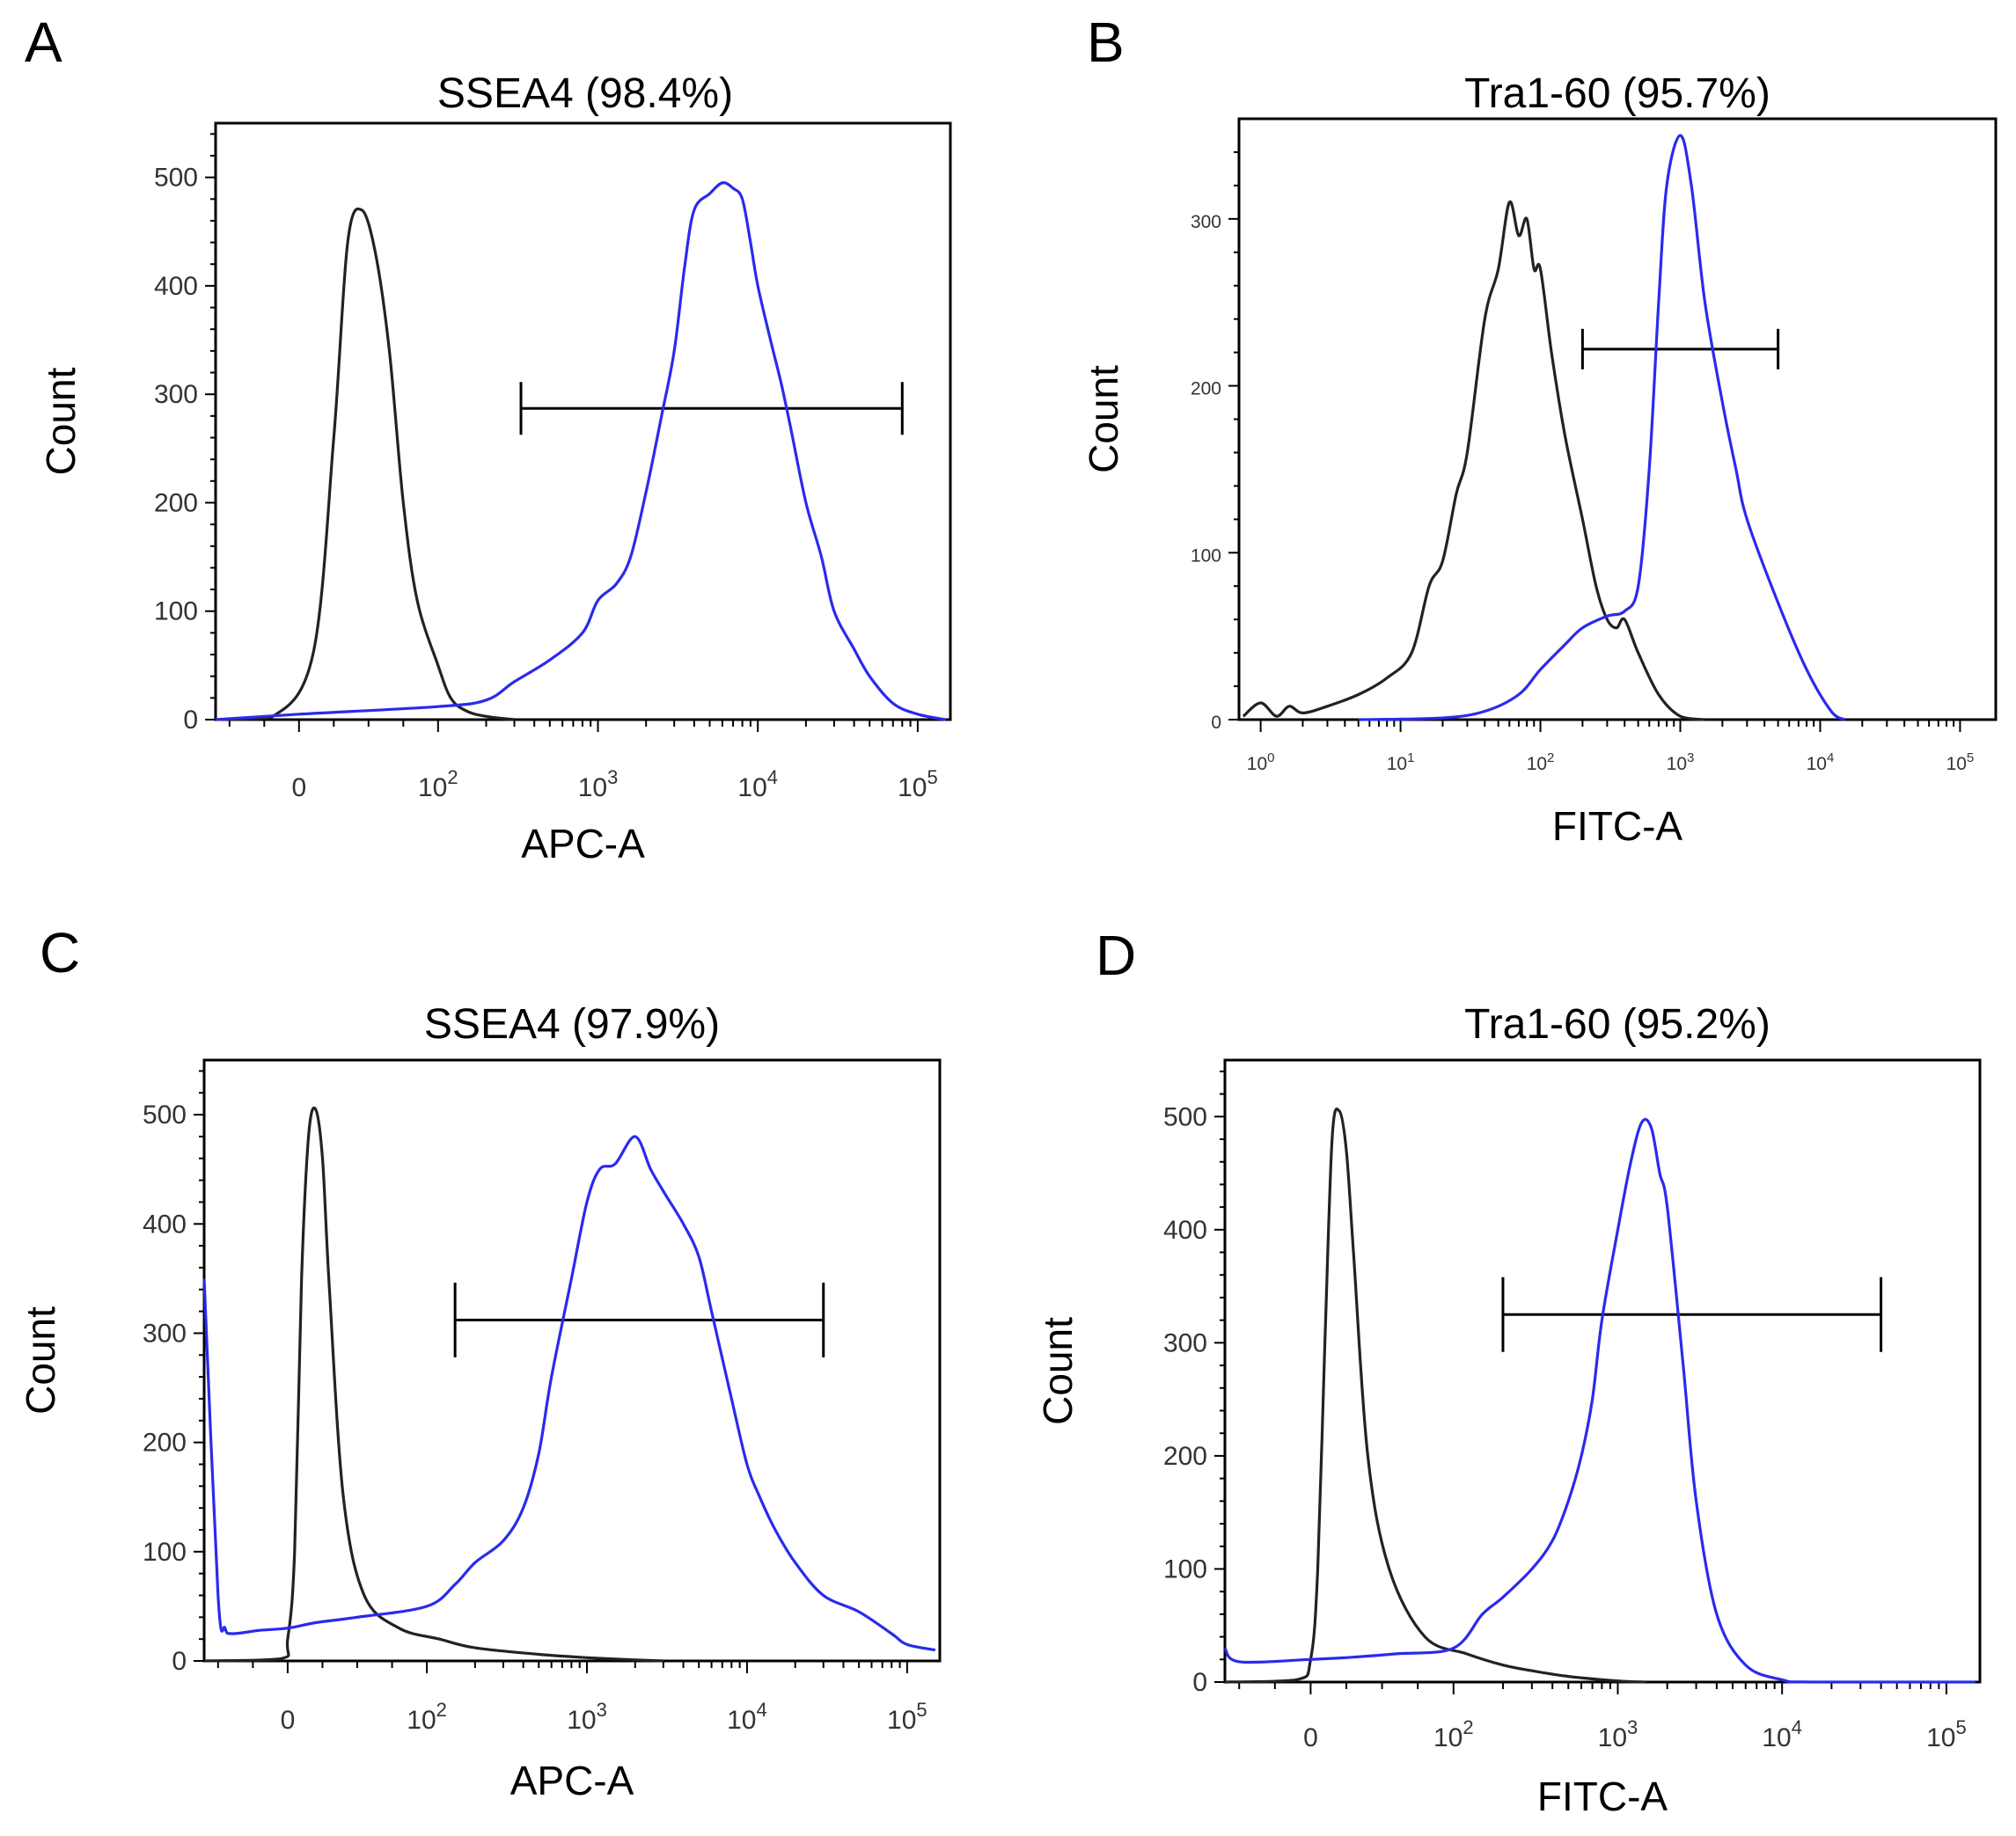  I want to click on panel-letter: B, so click(1106, 42).